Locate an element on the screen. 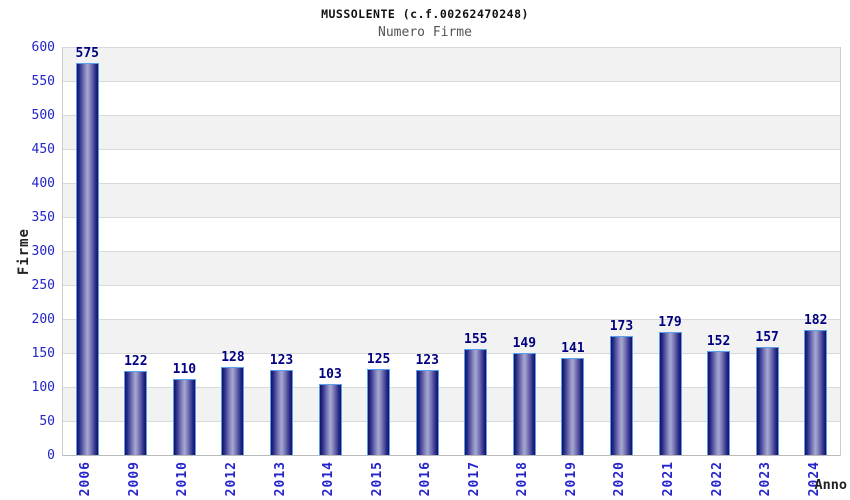 The height and width of the screenshot is (500, 850). x-tick-label-text: 2014 is located at coordinates (329, 479).